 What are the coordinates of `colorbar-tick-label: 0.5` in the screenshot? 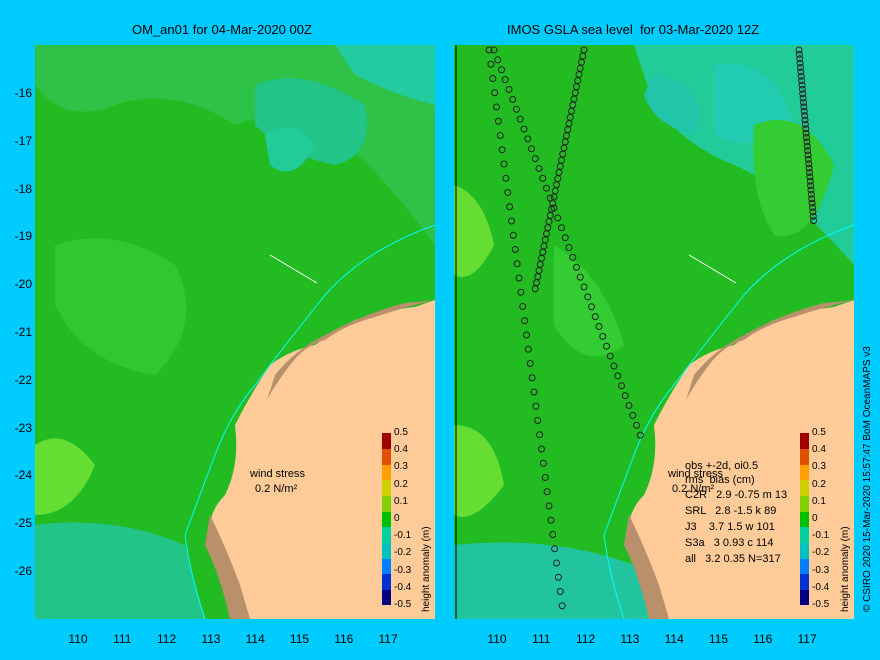 It's located at (401, 432).